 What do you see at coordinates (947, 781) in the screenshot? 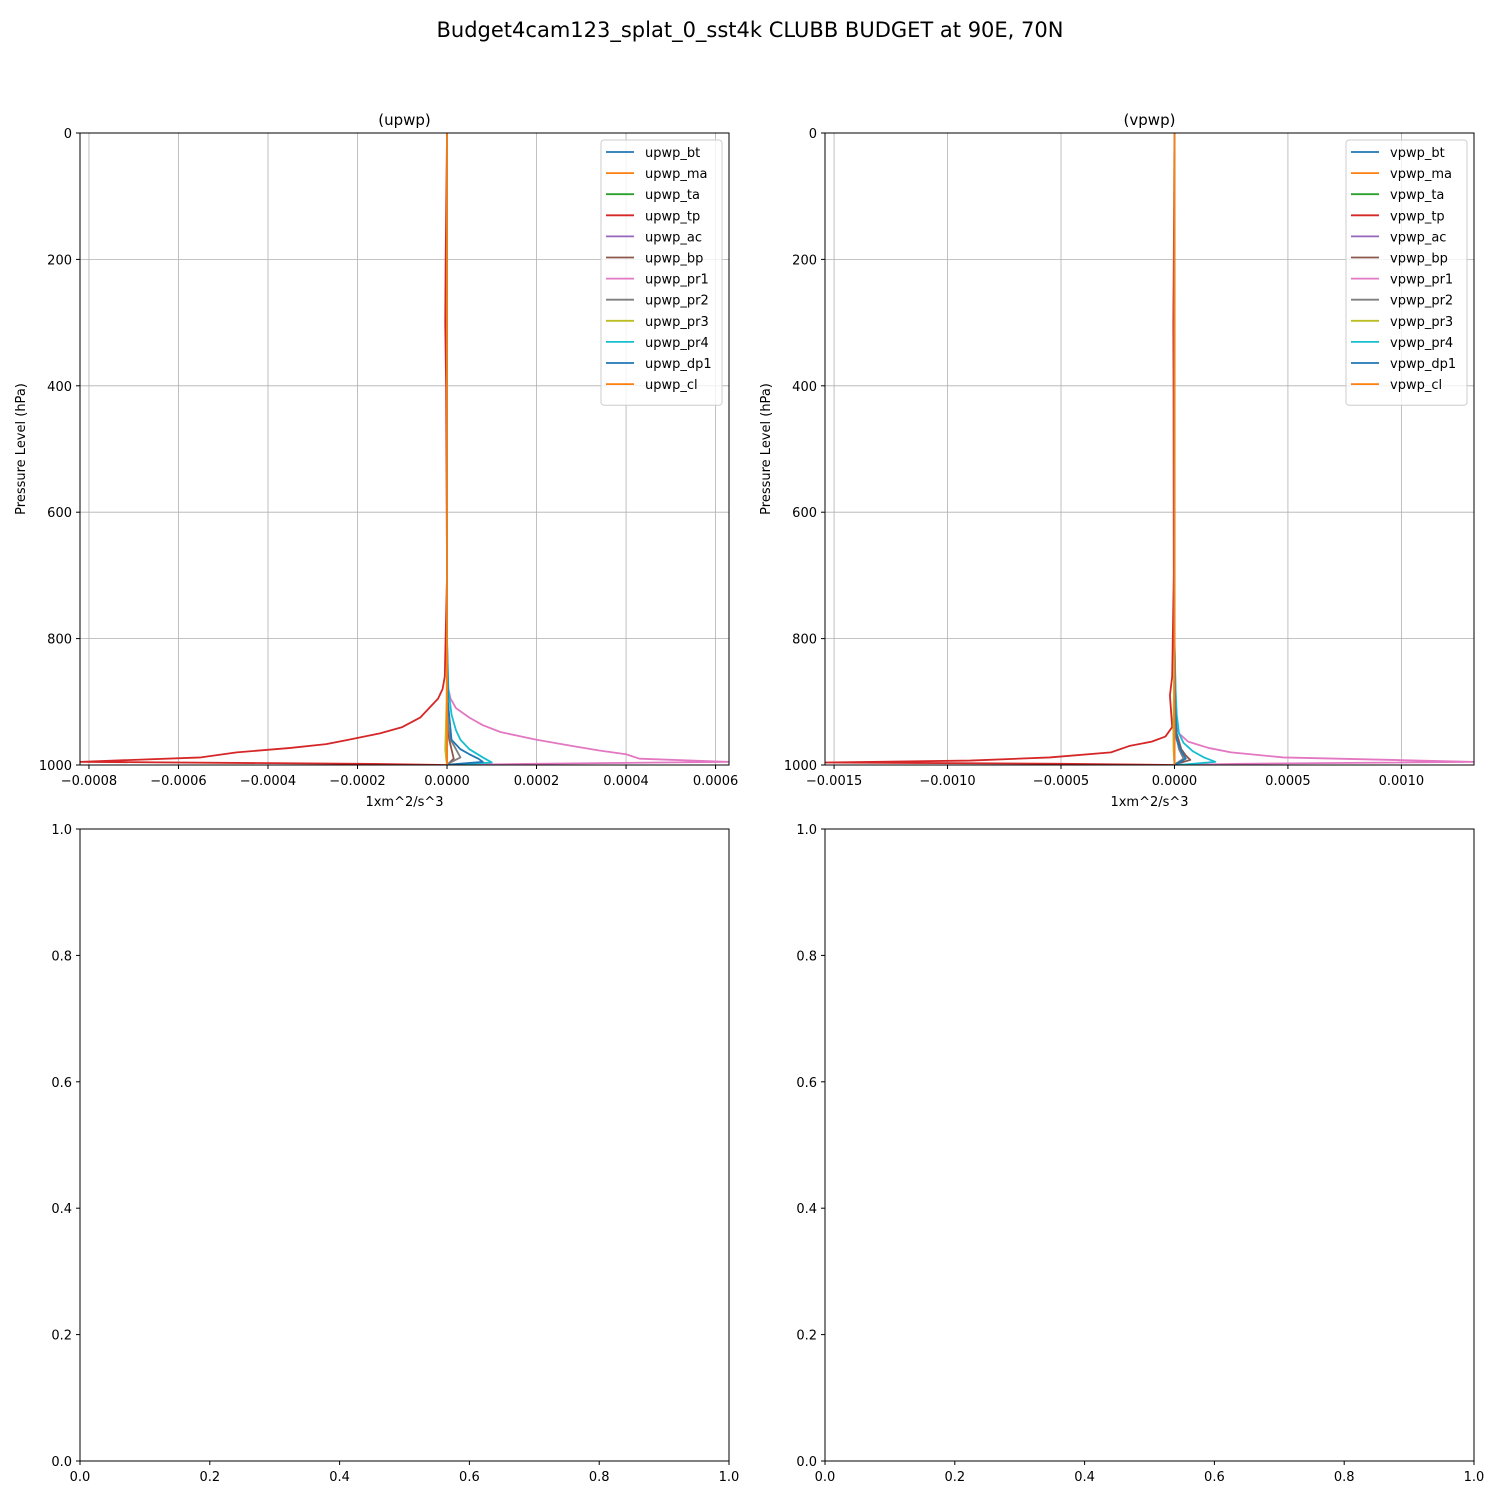
I see `x-tick-label: −0.0010` at bounding box center [947, 781].